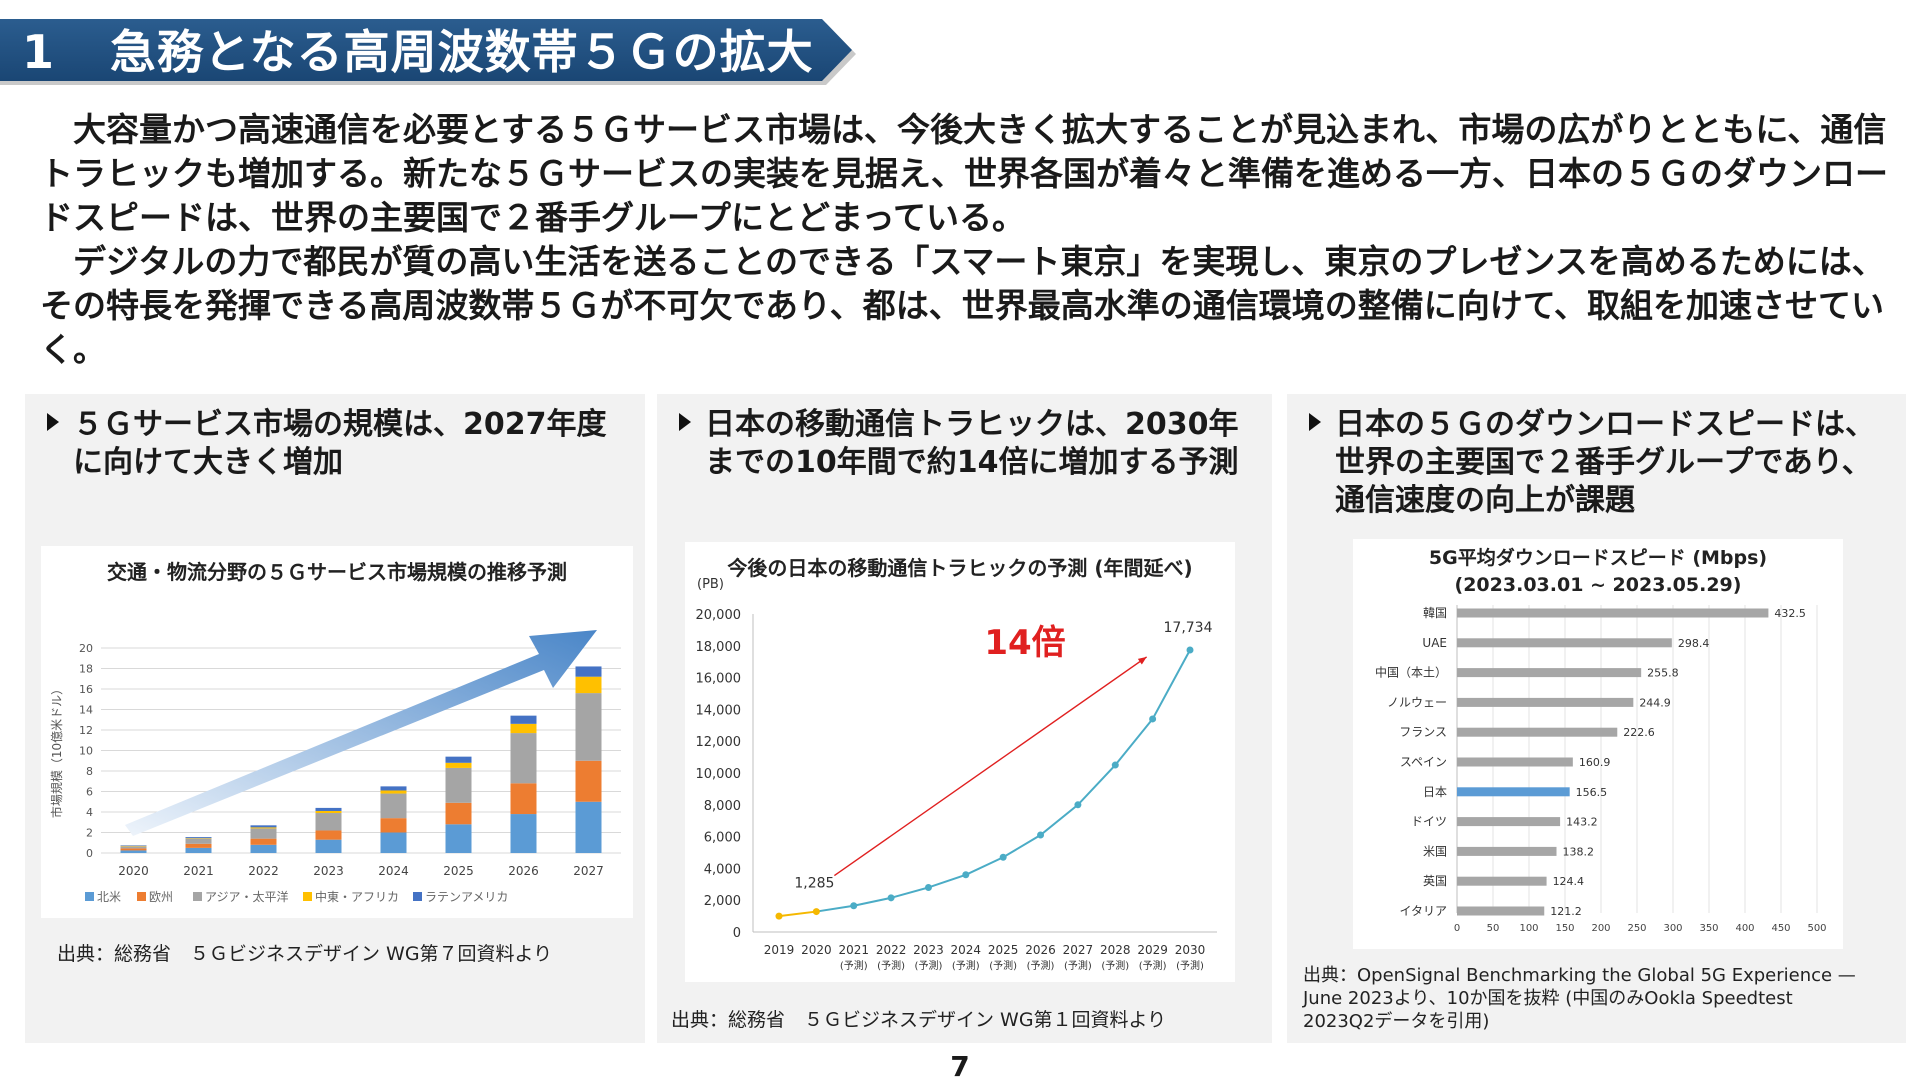  Describe the element at coordinates (1024, 643) in the screenshot. I see `growth-annotation: 14倍` at that location.